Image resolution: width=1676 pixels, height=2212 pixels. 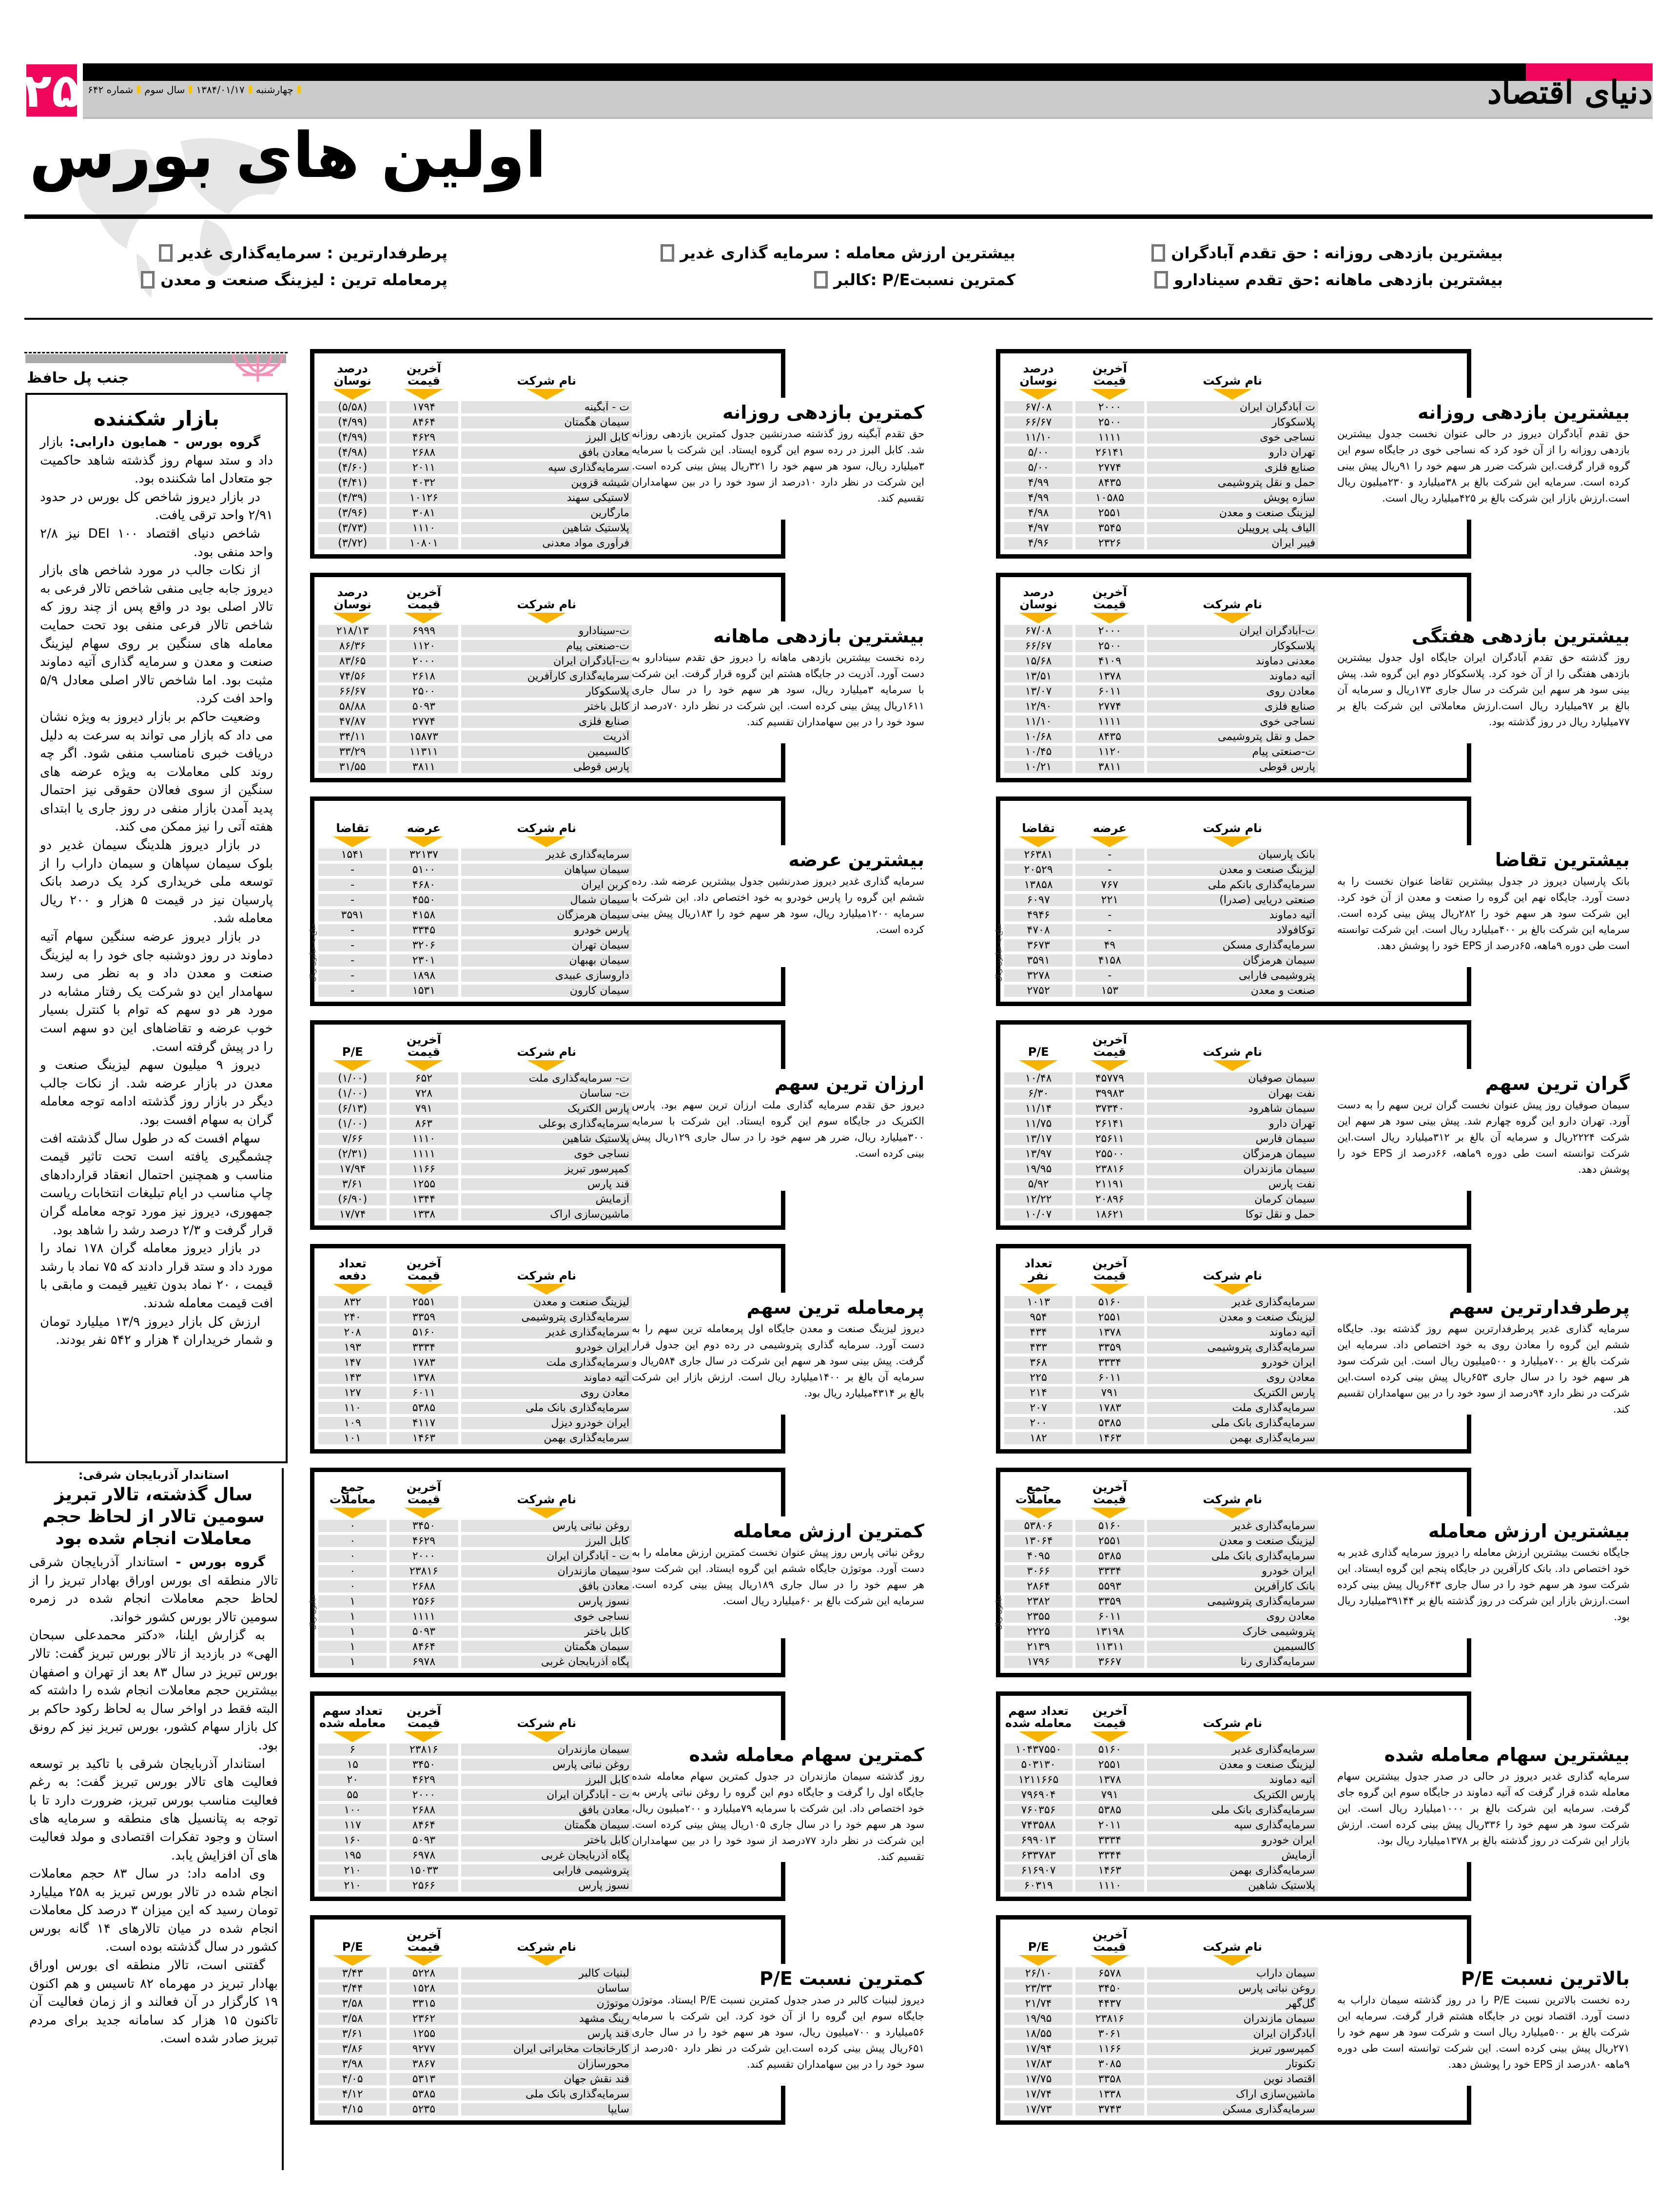 I want to click on table-row: معادن روی ۶۰۱۱ ۲۲۵, so click(x=1161, y=1377).